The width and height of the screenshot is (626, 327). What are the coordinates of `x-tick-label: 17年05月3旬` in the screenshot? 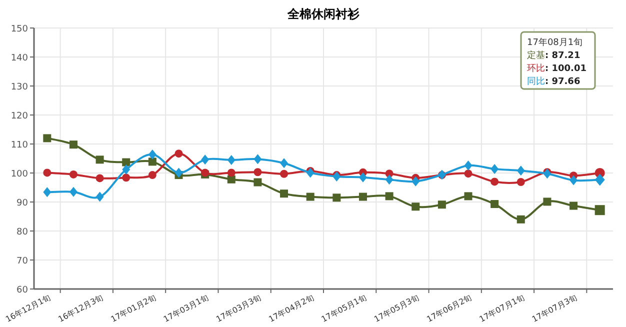 It's located at (396, 308).